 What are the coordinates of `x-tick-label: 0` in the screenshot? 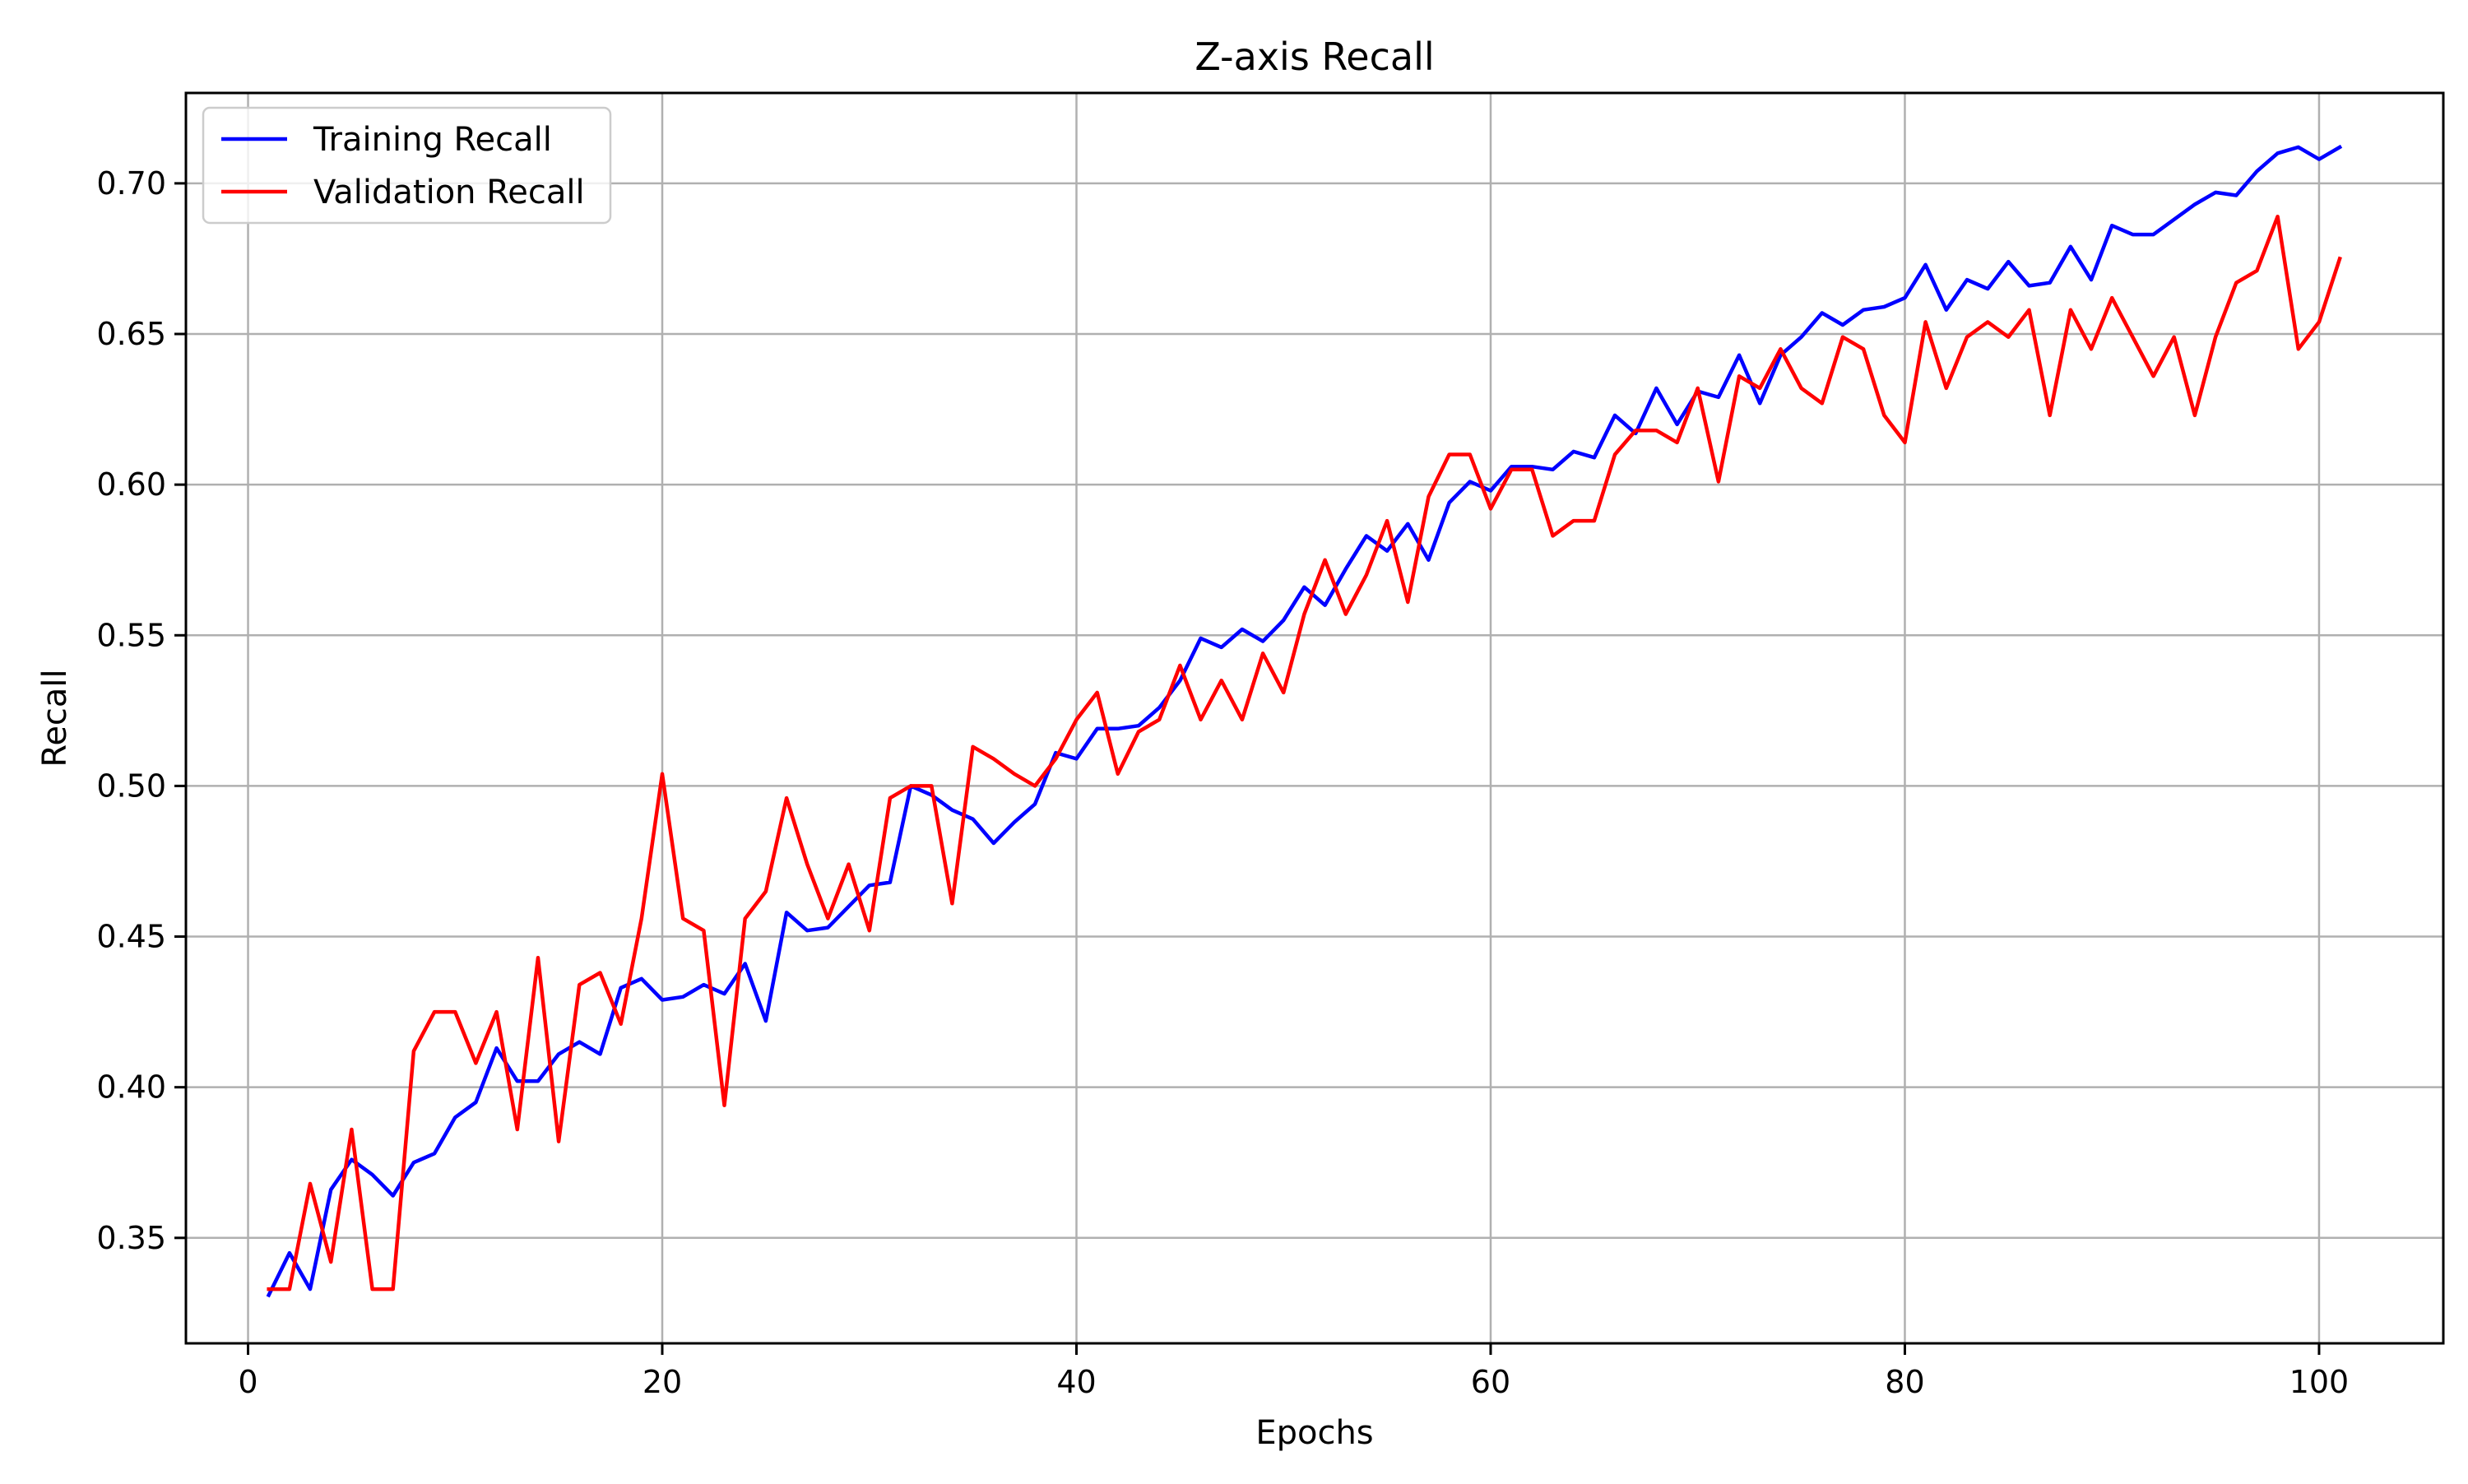 It's located at (247, 1382).